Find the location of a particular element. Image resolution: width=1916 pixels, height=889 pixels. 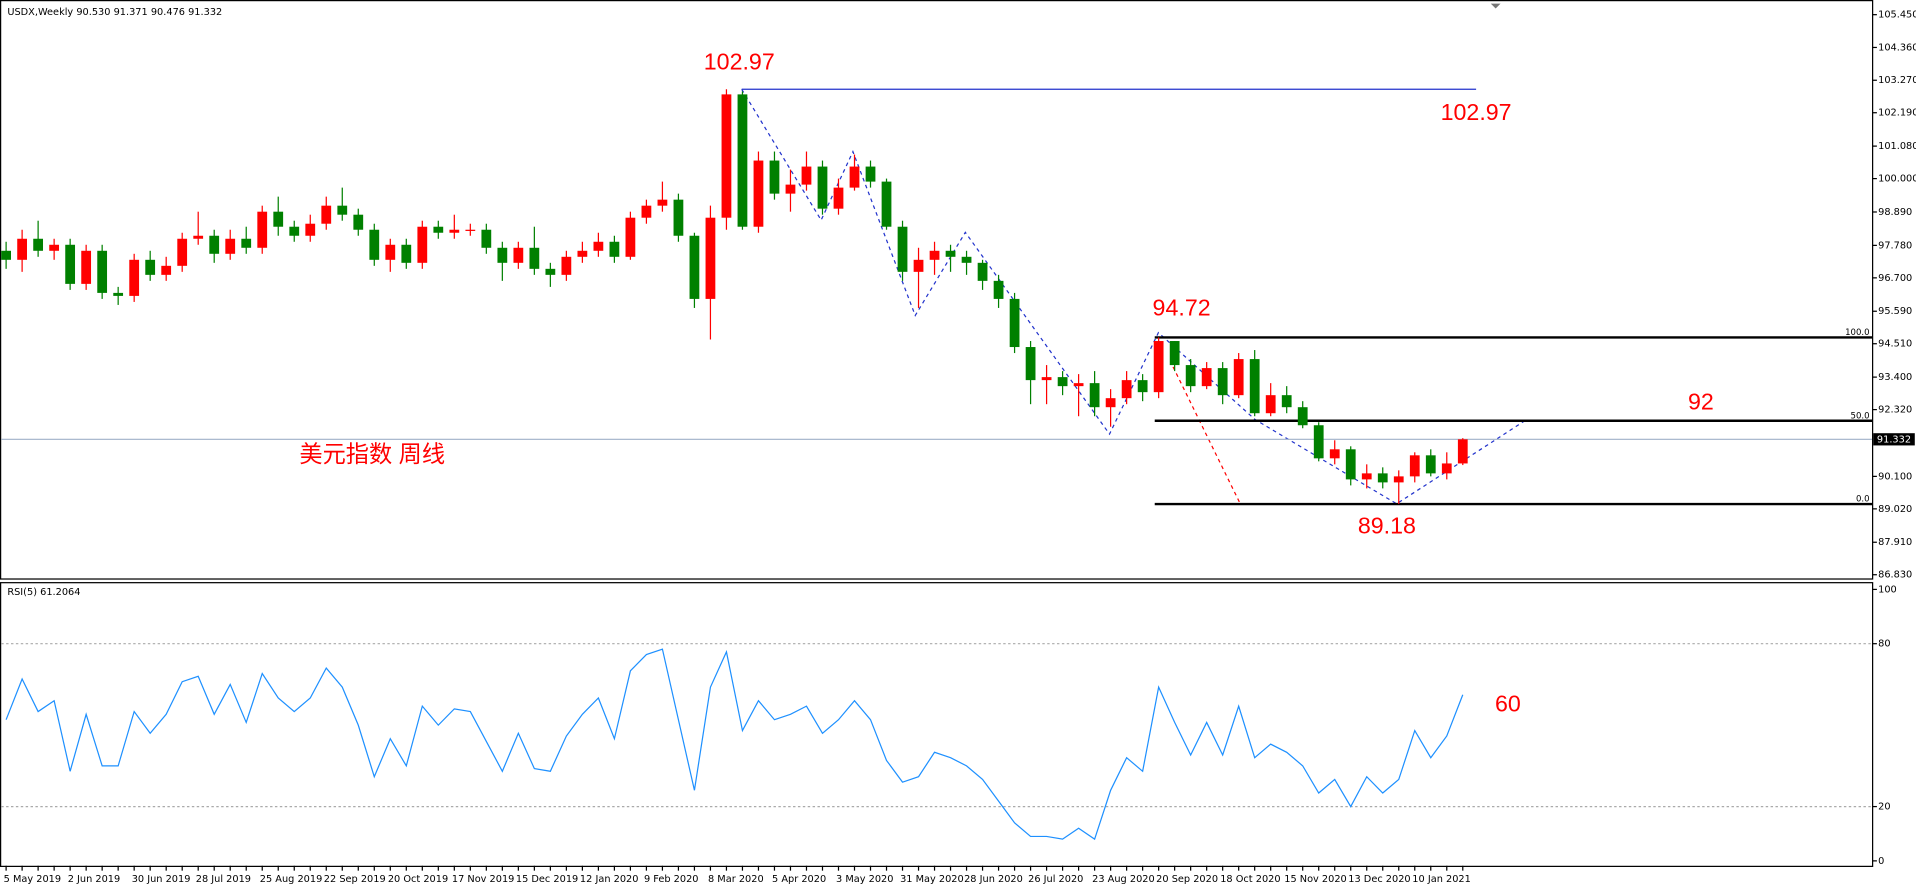

x-tick-label: 26 Jul 2020 is located at coordinates (1055, 879).